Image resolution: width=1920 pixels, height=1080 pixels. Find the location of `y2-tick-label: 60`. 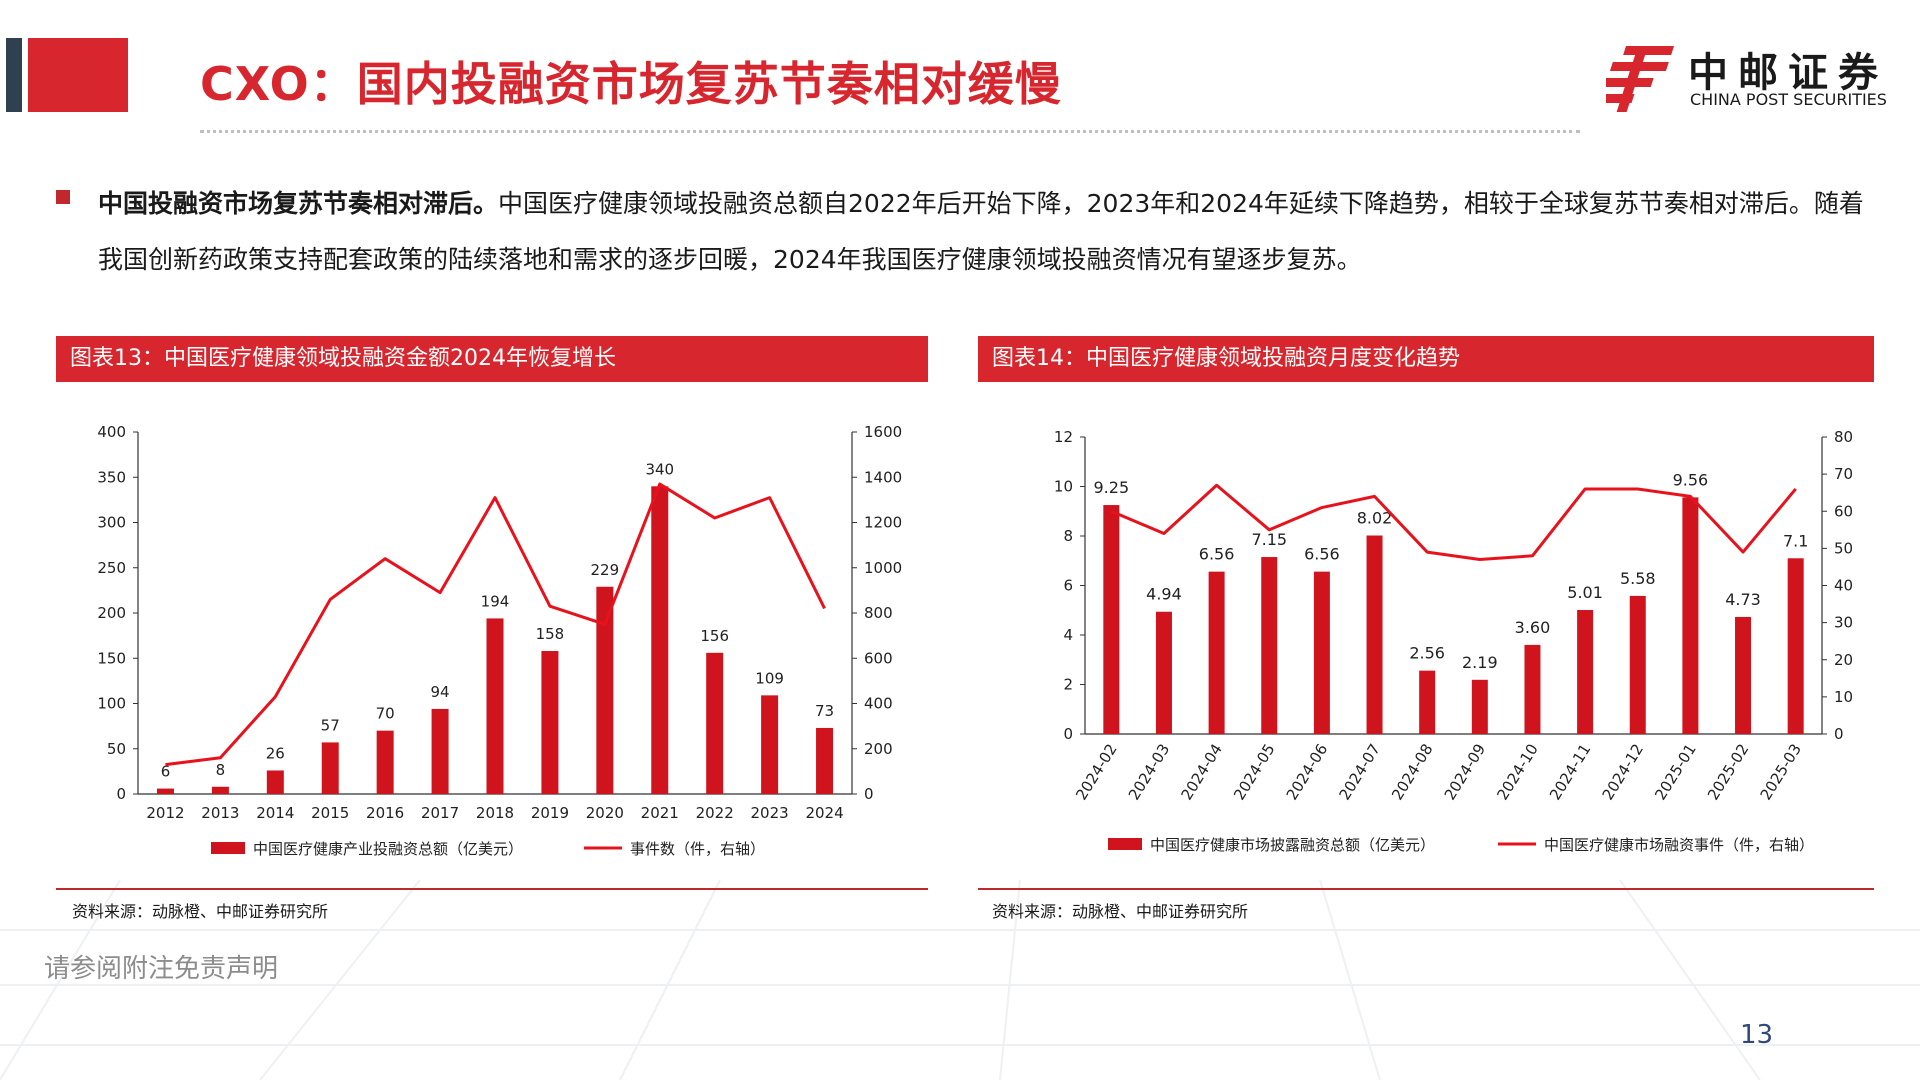

y2-tick-label: 60 is located at coordinates (1843, 511).